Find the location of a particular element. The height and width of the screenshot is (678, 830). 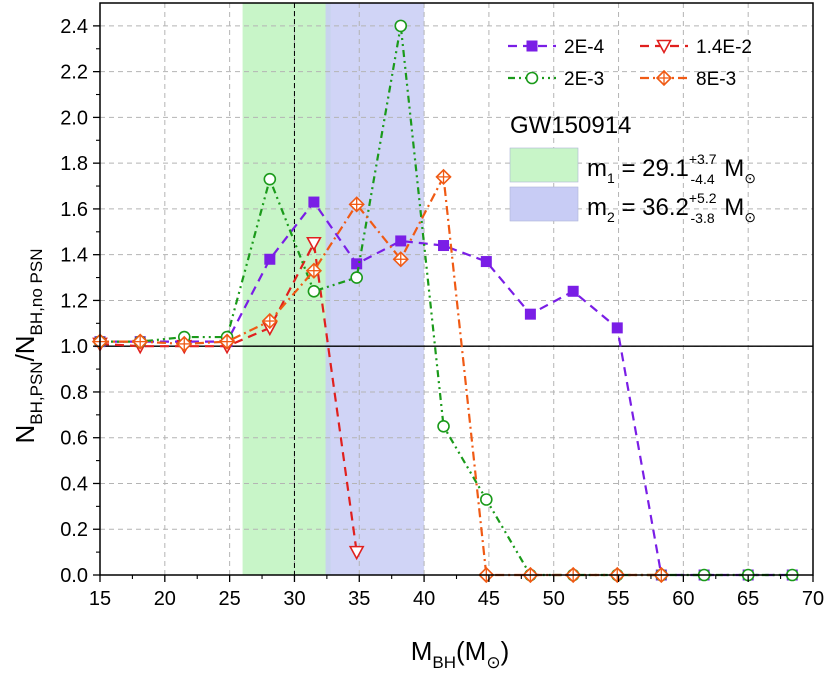

legend-item-2E-4: 2E-4 is located at coordinates (556, 47).